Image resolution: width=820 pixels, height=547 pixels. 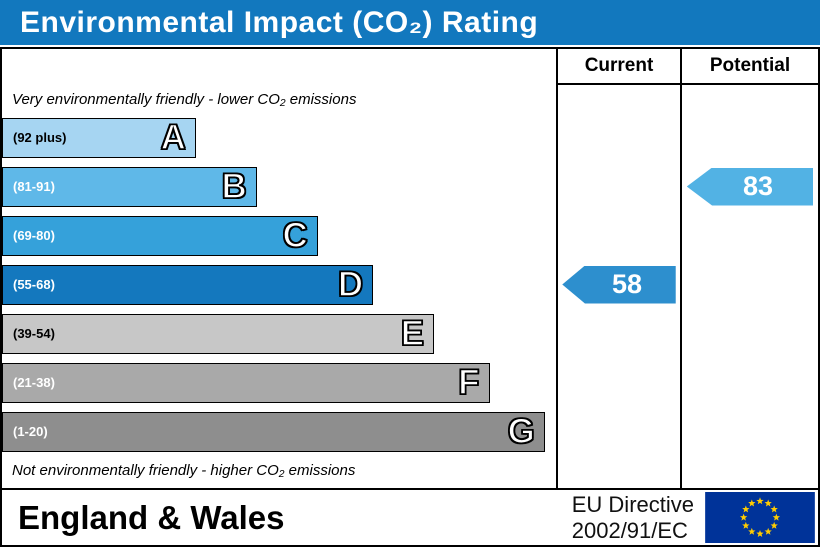 I want to click on band-letter: C, so click(x=295, y=235).